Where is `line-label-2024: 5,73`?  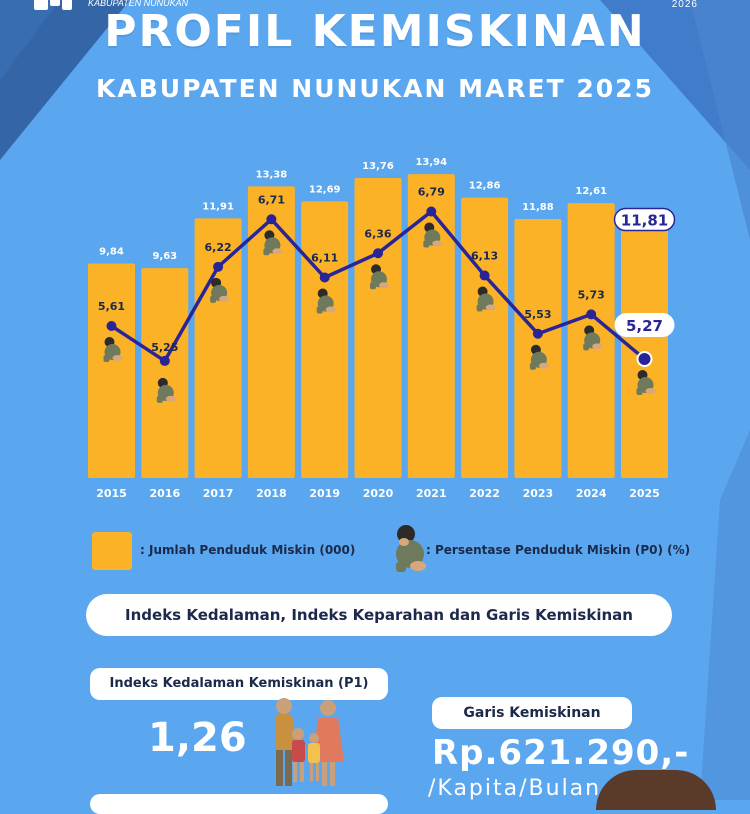 line-label-2024: 5,73 is located at coordinates (591, 294).